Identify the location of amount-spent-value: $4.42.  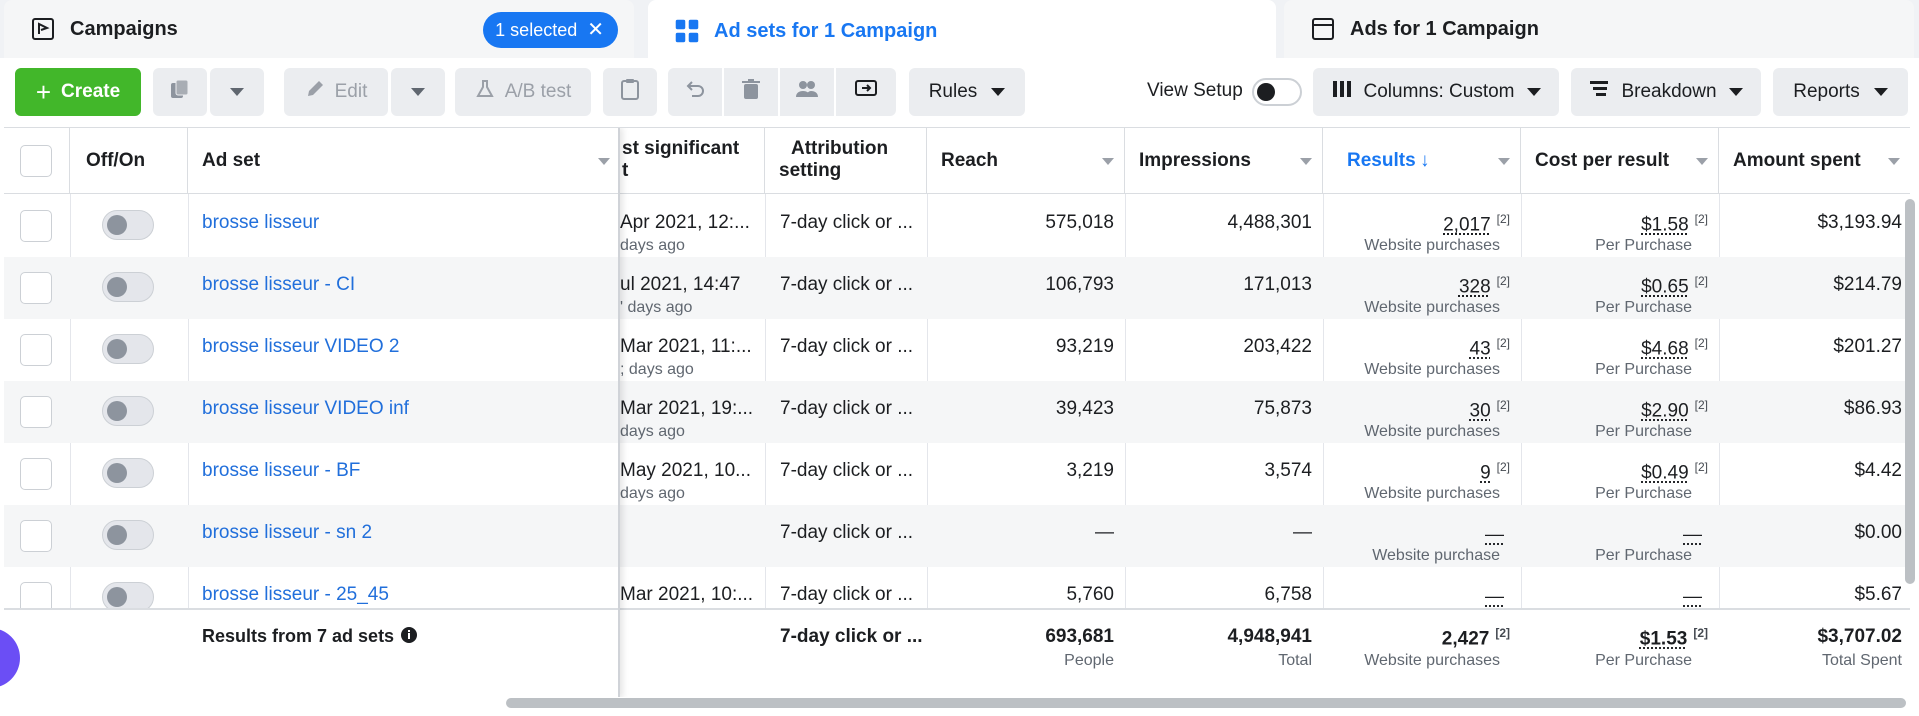
(1878, 470).